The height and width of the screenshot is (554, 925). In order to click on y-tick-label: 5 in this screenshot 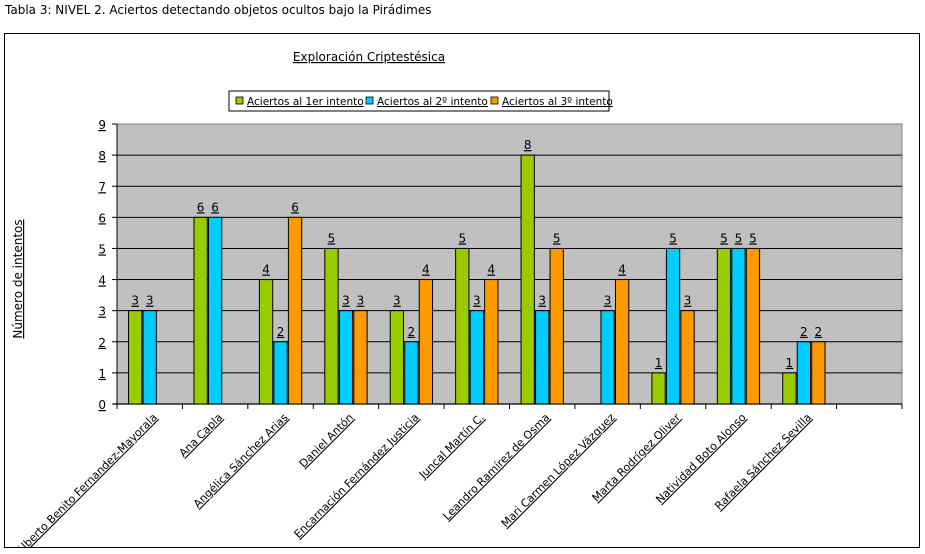, I will do `click(102, 249)`.